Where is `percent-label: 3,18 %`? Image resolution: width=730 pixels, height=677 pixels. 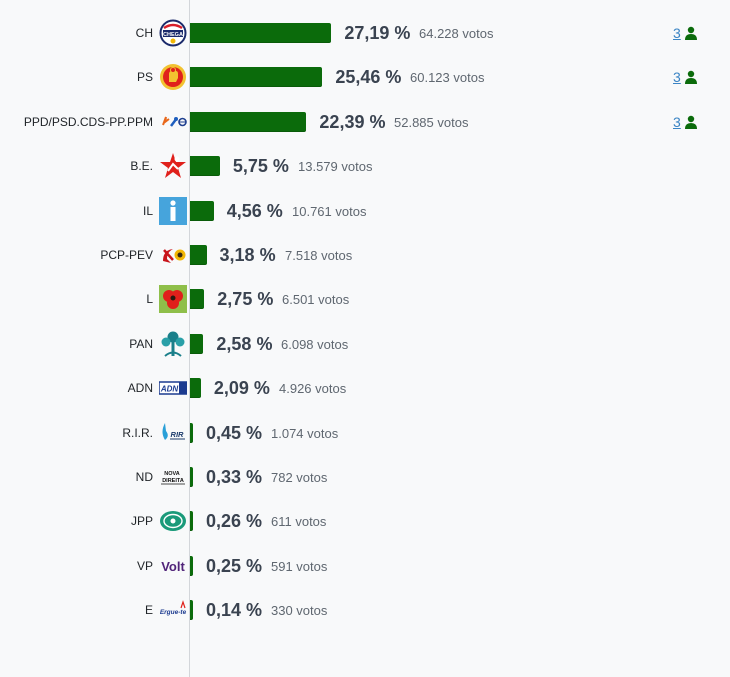
percent-label: 3,18 % is located at coordinates (247, 255).